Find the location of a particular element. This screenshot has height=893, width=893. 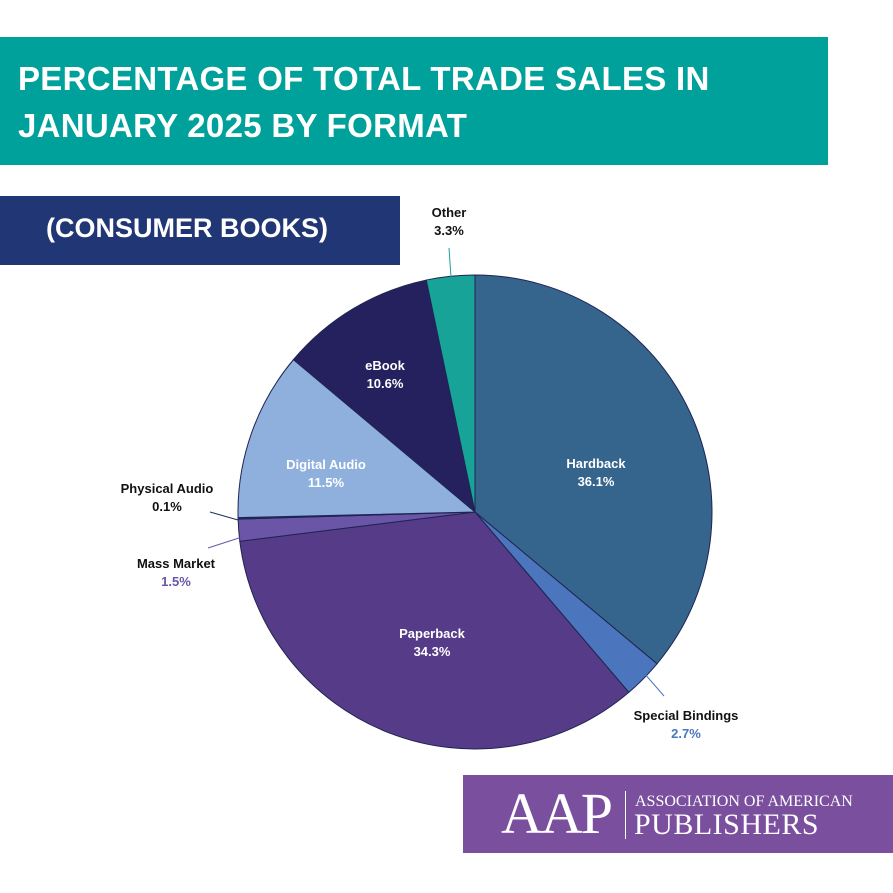

aap-logo: AAP ASSOCIATION OF AMERICAN PUBLISHERS is located at coordinates (678, 814).